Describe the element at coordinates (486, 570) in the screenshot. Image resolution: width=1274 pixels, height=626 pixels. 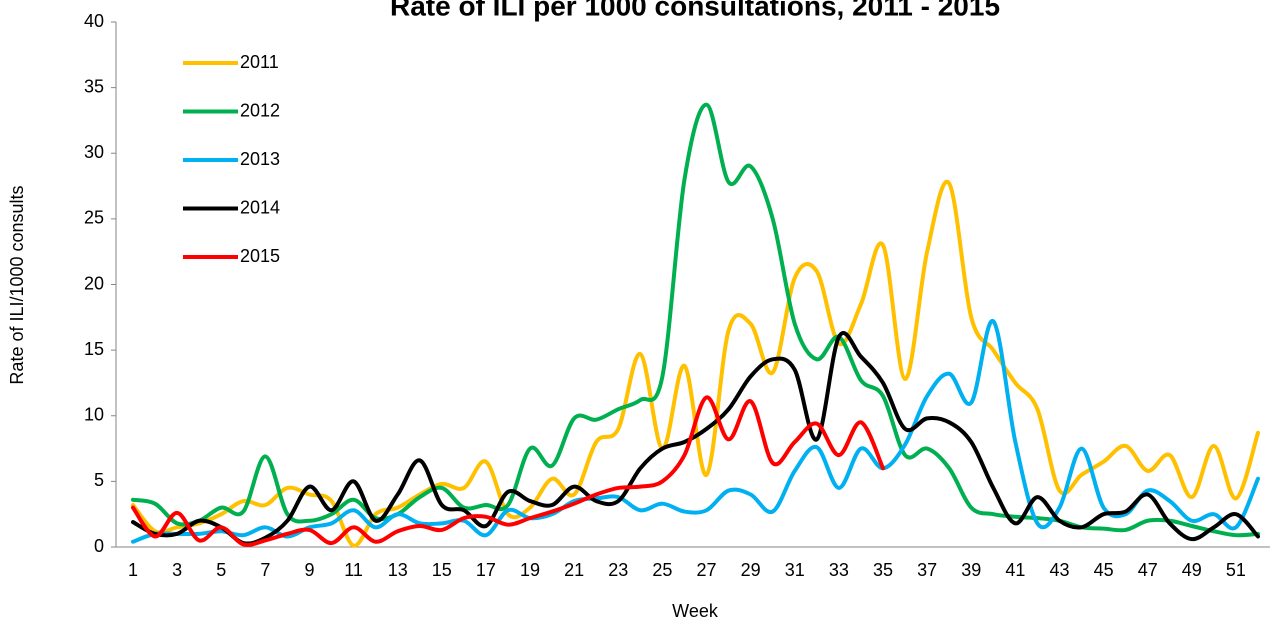
I see `x-tick-label: 17` at that location.